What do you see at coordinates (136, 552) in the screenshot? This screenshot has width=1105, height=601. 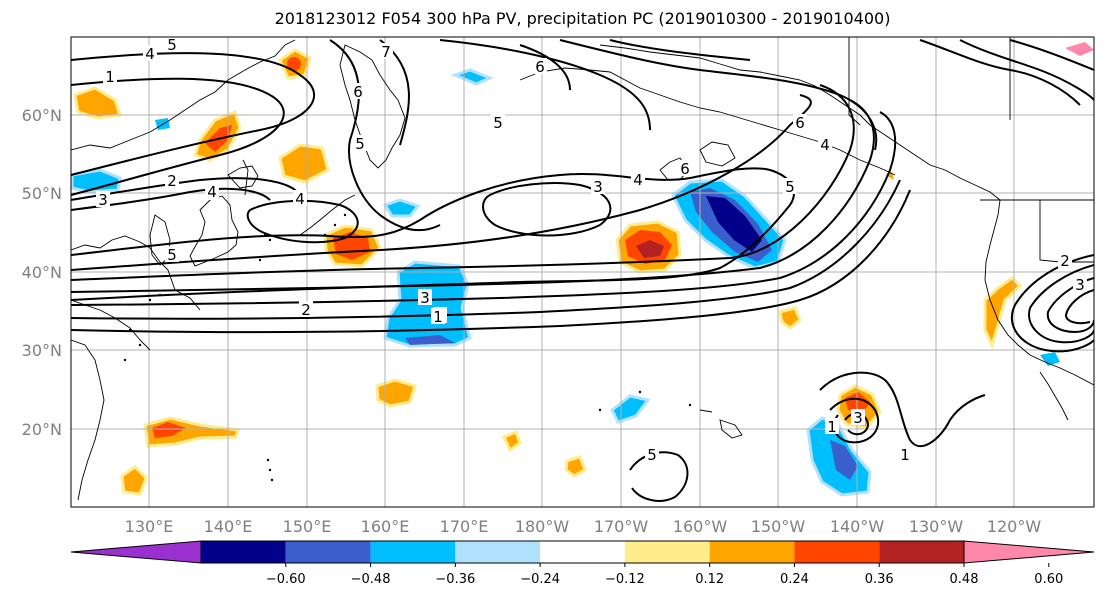 I see `colorbar-extend-low` at bounding box center [136, 552].